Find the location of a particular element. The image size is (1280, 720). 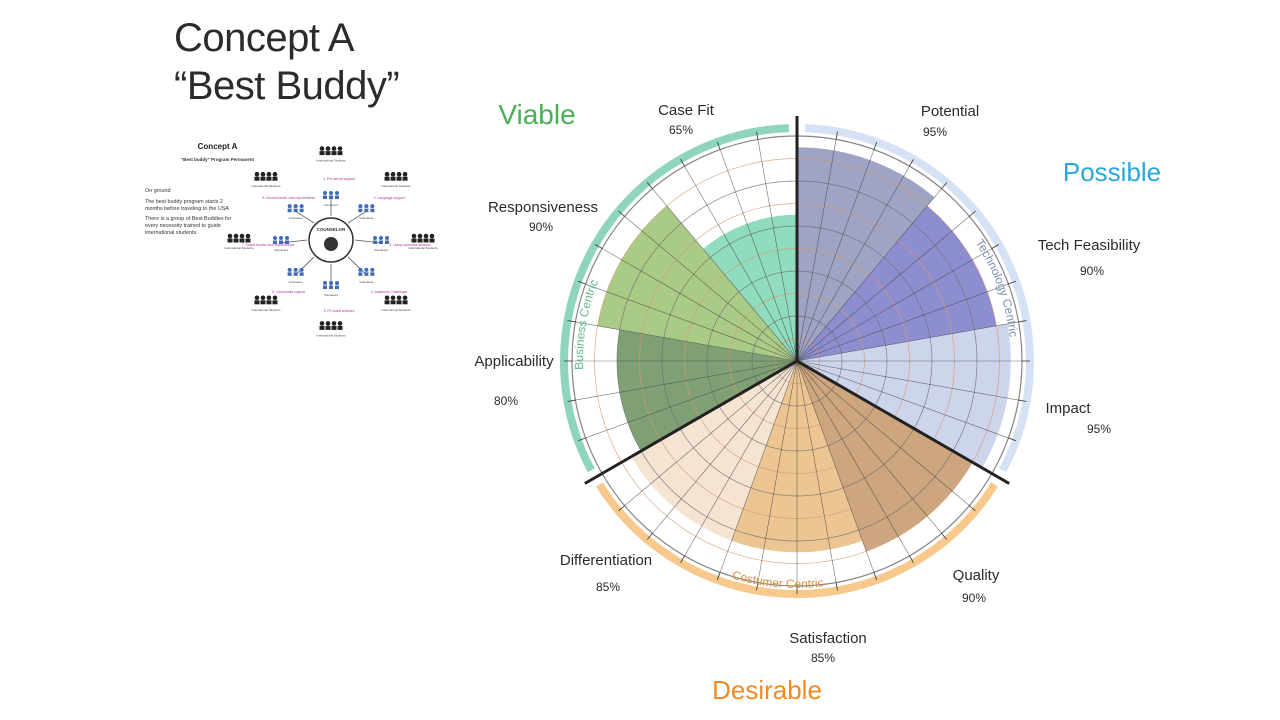

category-label-satisfaction: Satisfaction is located at coordinates (828, 638).